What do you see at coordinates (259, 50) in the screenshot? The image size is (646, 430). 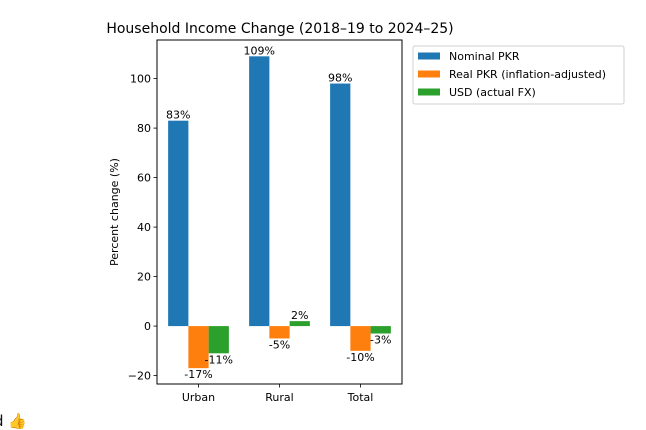 I see `data-label: 109%` at bounding box center [259, 50].